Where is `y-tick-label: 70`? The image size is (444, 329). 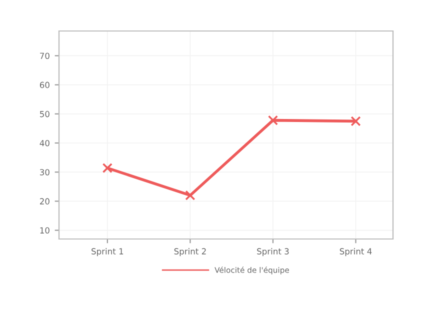
y-tick-label: 70 is located at coordinates (45, 56).